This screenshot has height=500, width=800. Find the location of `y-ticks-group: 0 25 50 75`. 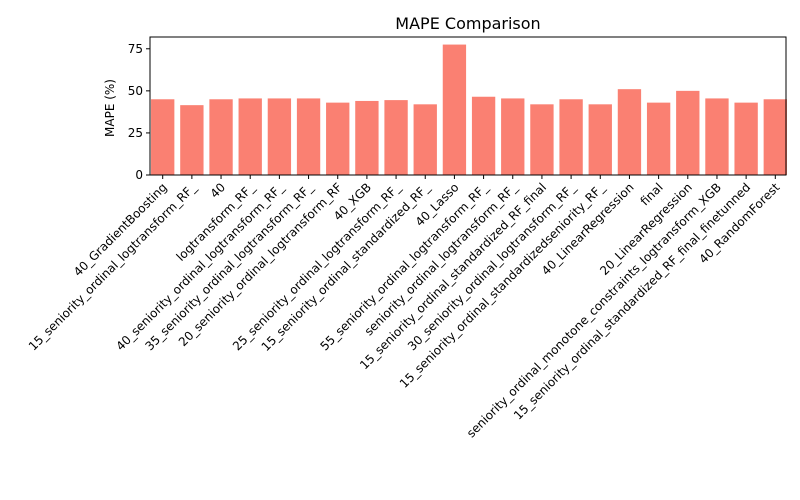

y-ticks-group: 0 25 50 75 is located at coordinates (139, 112).